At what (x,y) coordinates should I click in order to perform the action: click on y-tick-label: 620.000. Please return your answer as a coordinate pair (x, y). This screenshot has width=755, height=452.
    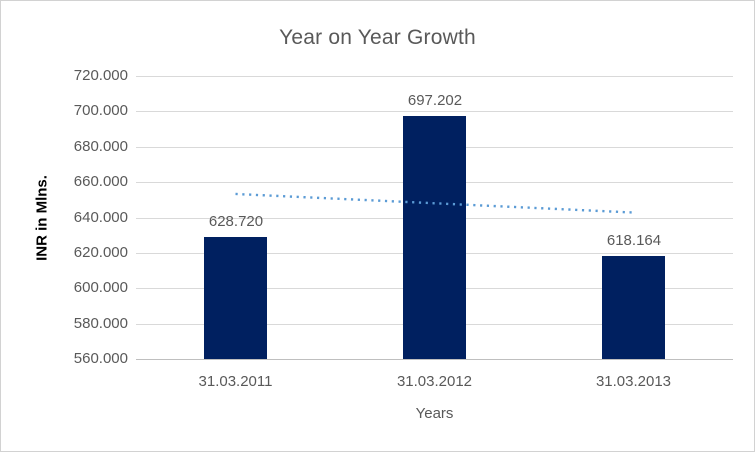
    Looking at the image, I should click on (100, 252).